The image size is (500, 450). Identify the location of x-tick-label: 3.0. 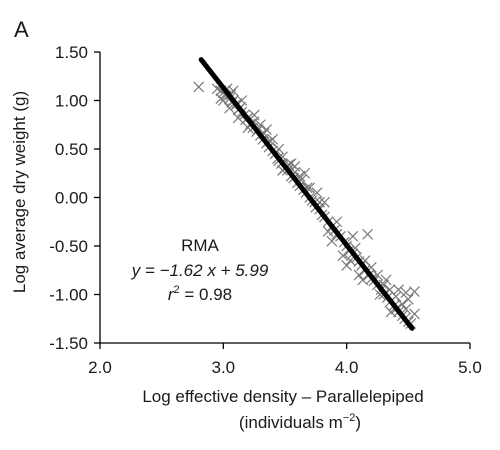
(224, 367).